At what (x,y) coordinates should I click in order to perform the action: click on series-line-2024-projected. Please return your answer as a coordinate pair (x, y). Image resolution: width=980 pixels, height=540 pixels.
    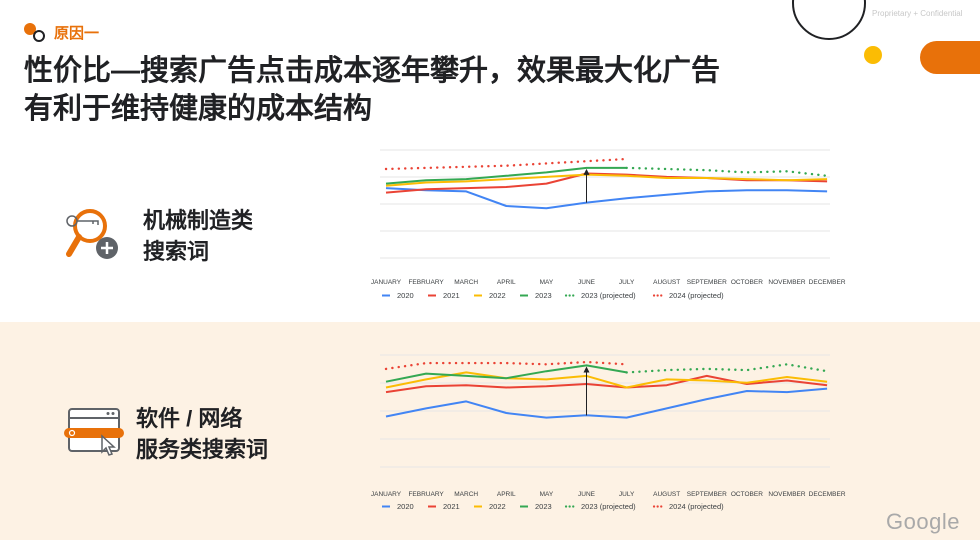
    Looking at the image, I should click on (506, 365).